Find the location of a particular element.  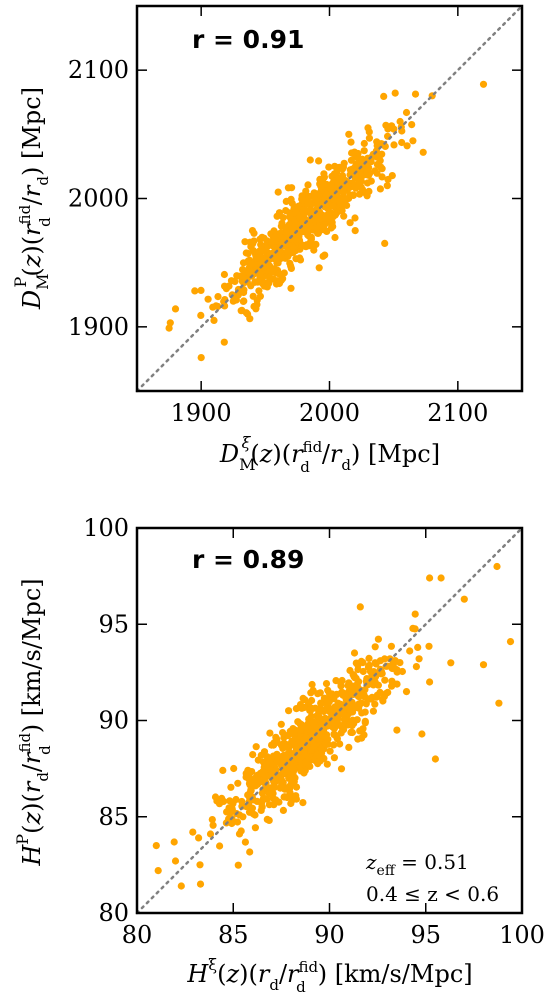

x-tick-label: 100 is located at coordinates (522, 935).